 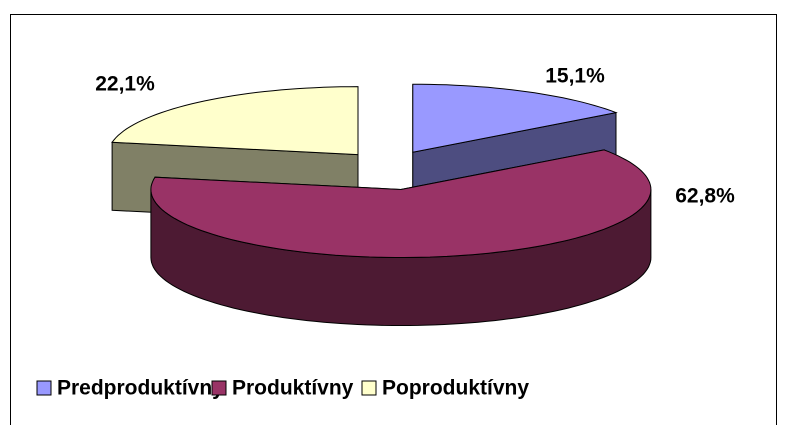 I want to click on legend-label: Produktívny, so click(x=293, y=388).